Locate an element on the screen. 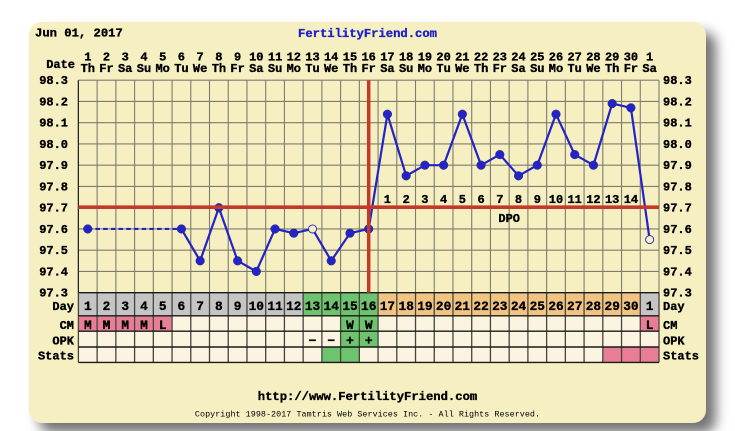 The image size is (735, 431). svg-text: Jun 01, 2017 is located at coordinates (79, 34).